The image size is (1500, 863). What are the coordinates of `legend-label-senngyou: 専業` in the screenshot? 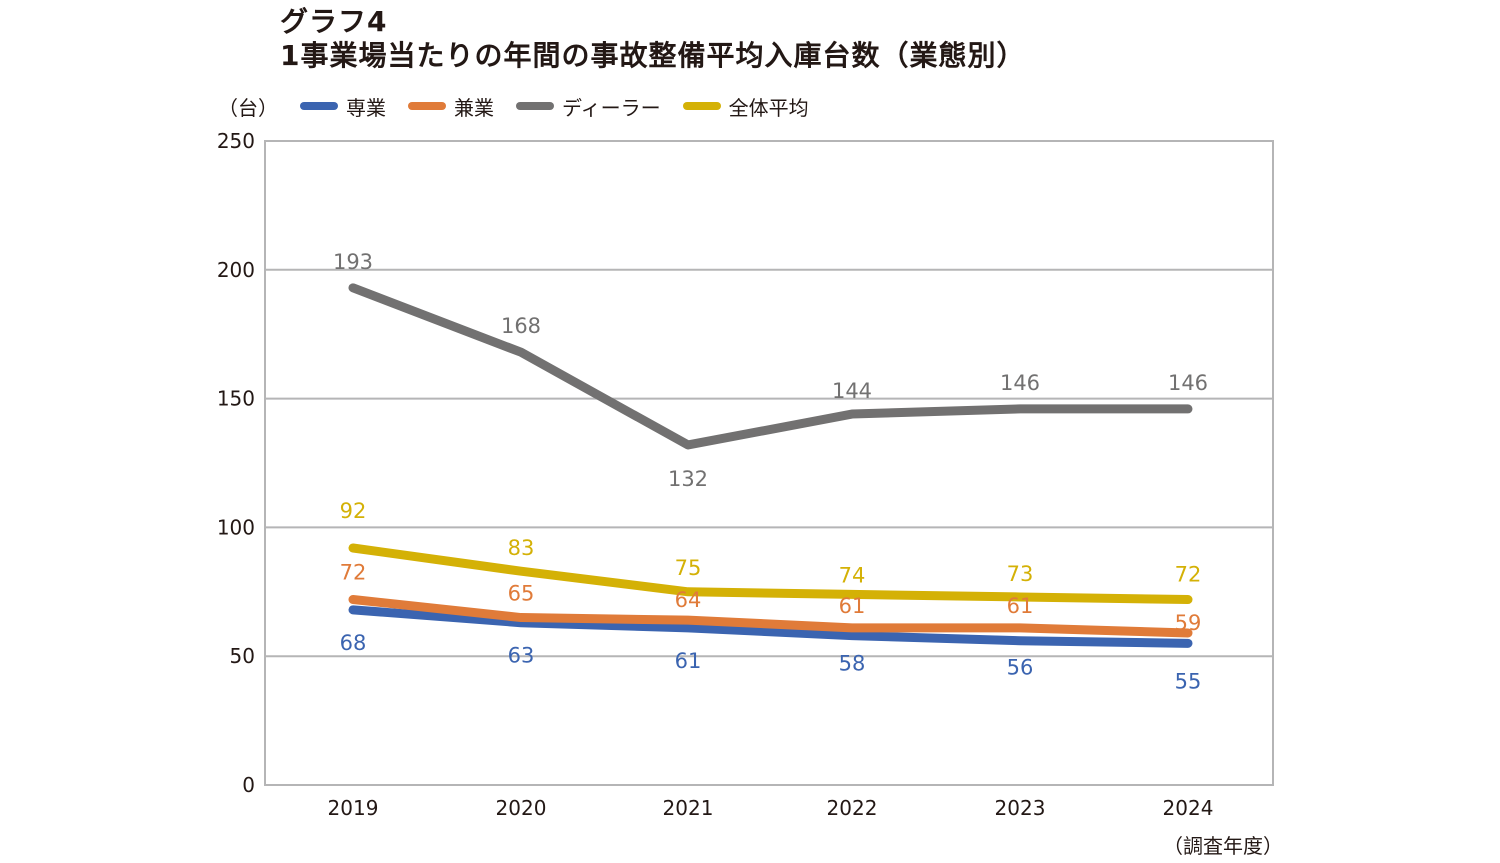 It's located at (366, 107).